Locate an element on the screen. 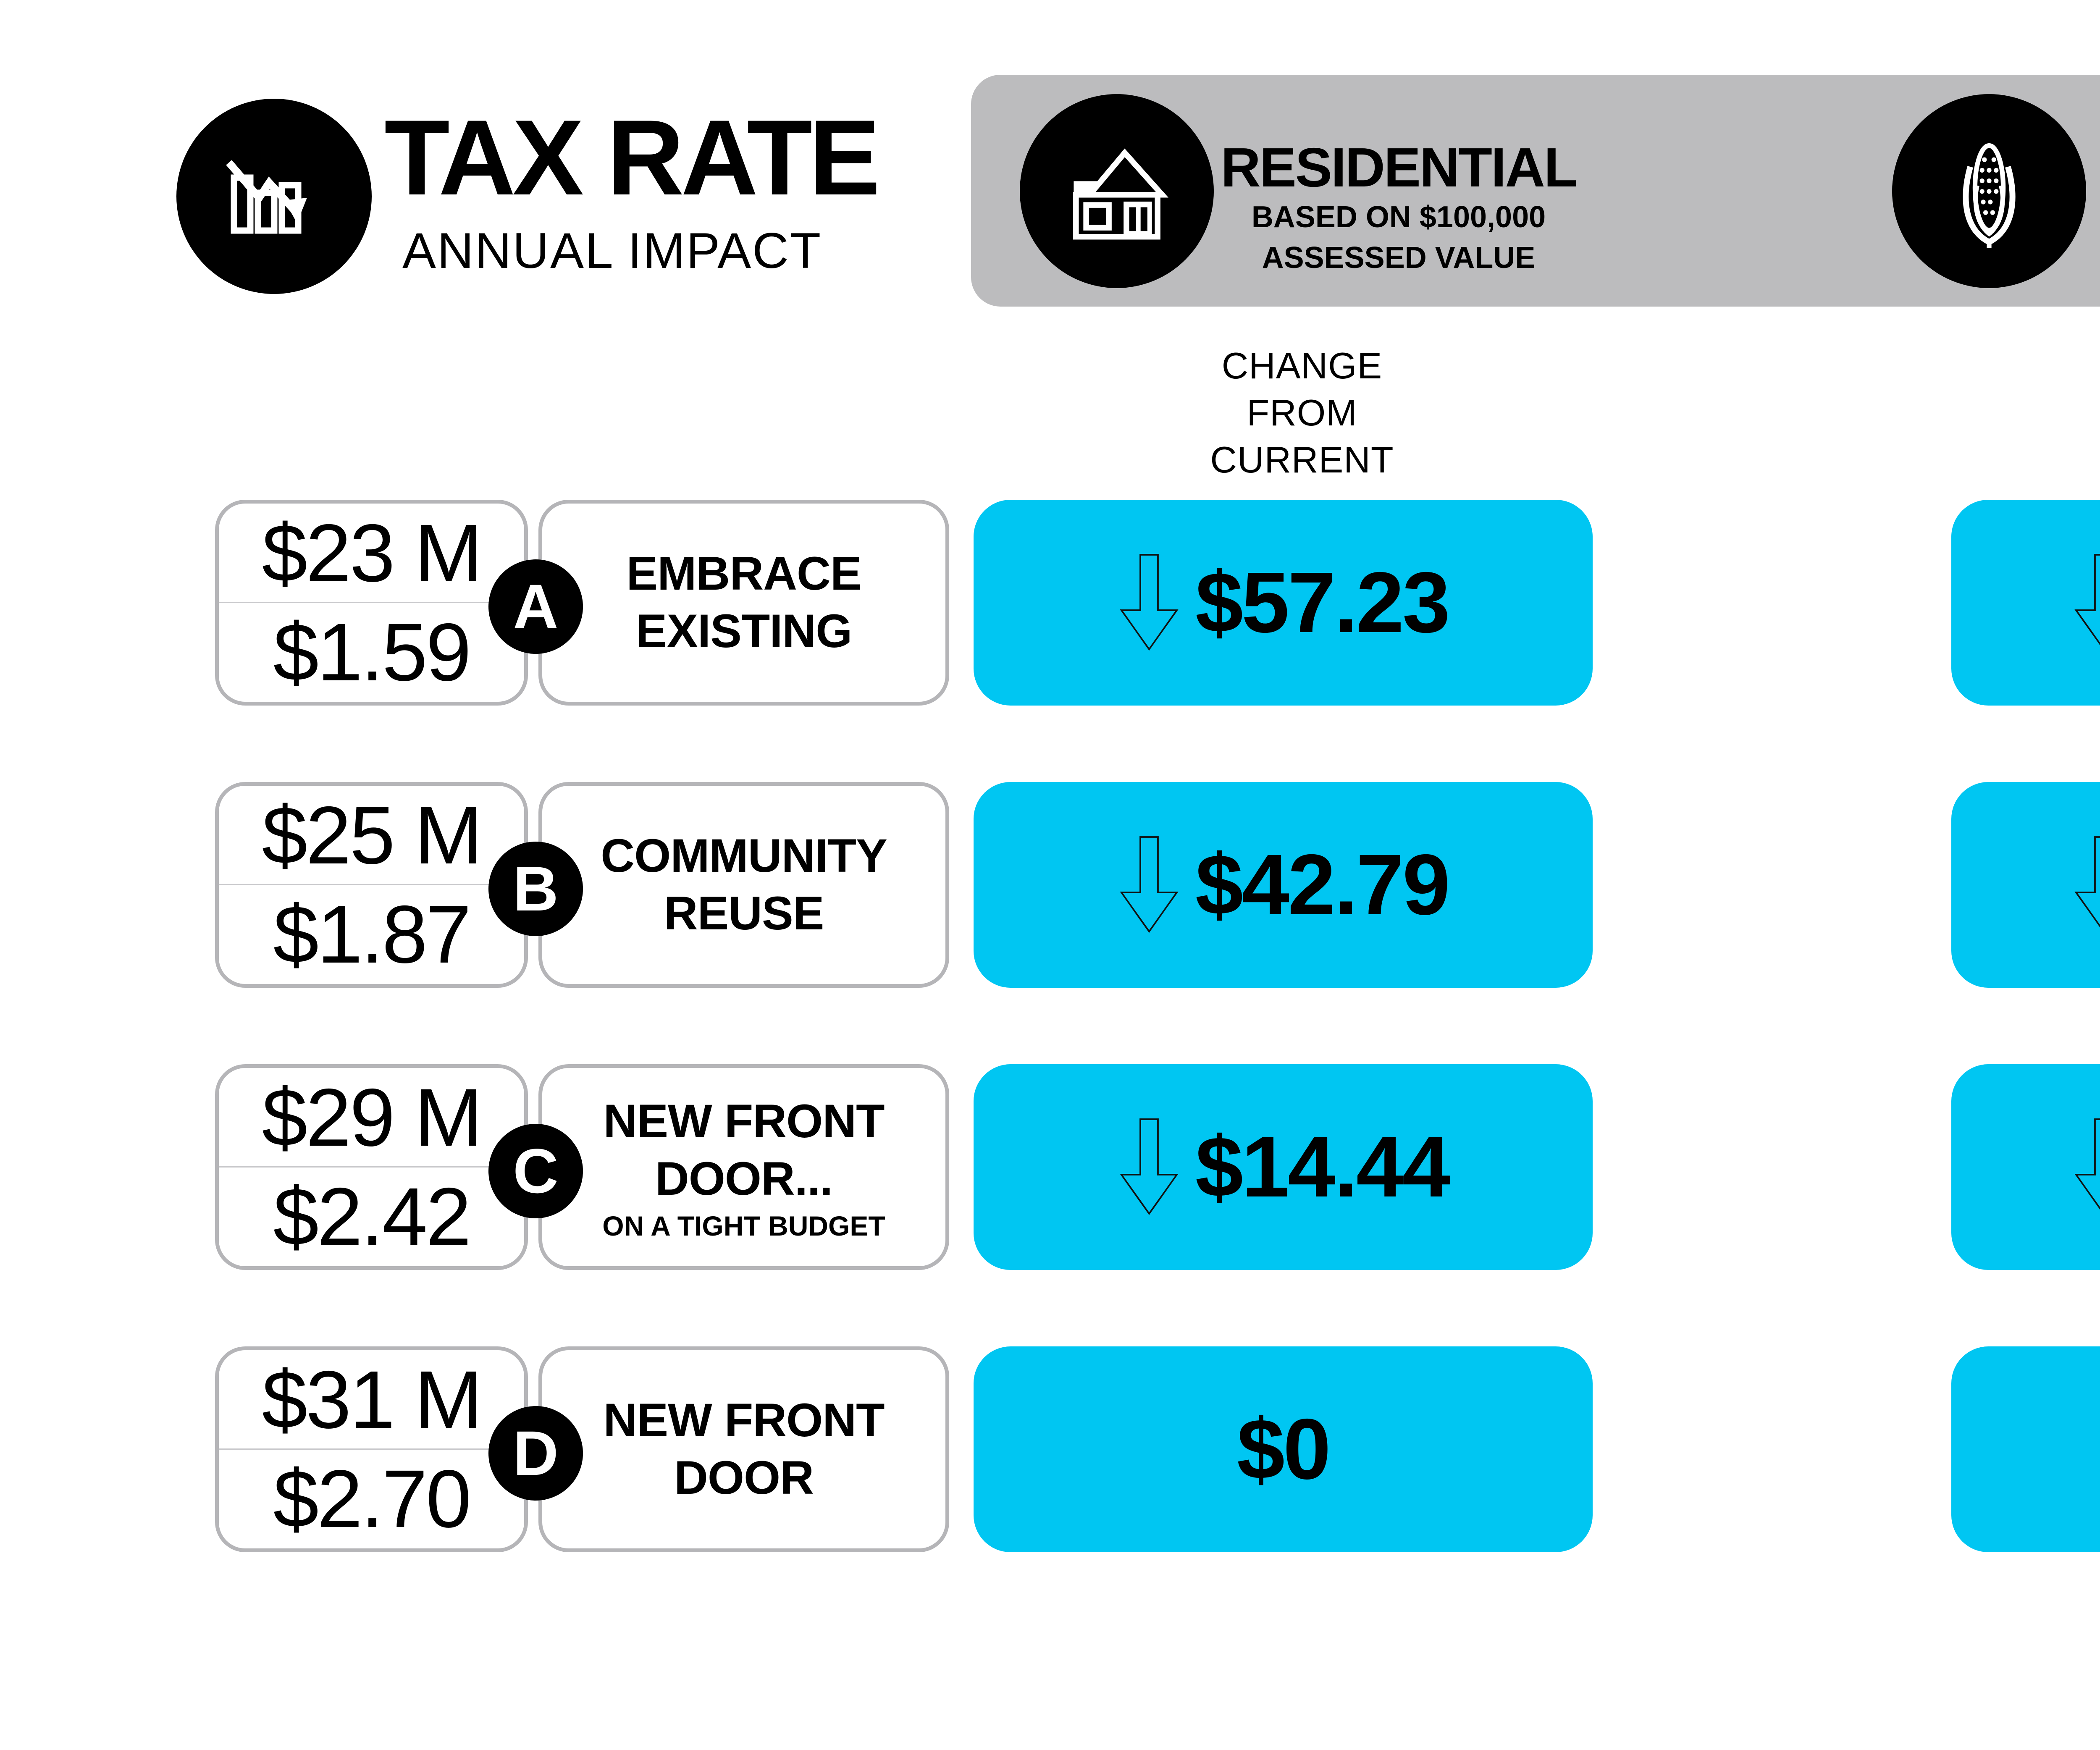 The width and height of the screenshot is (2100, 1750). declining-chart-icon is located at coordinates (274, 196).